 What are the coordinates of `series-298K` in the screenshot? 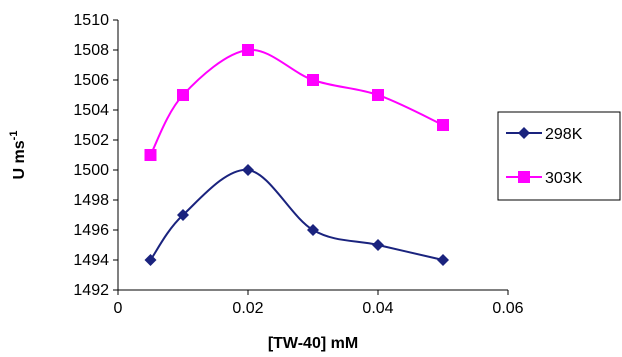 It's located at (296, 215).